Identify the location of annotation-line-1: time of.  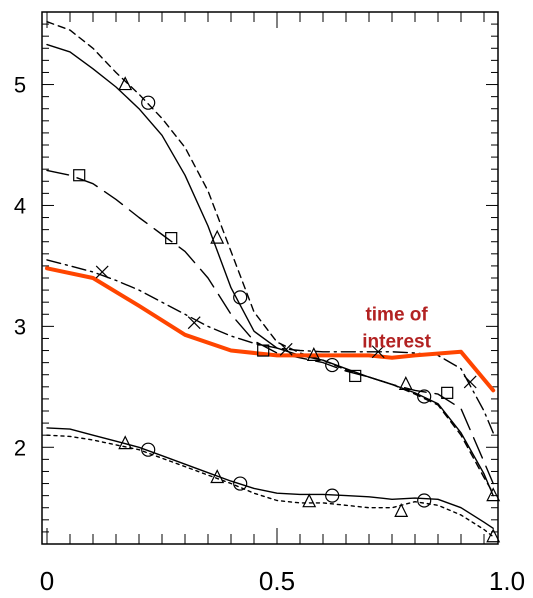
(396, 314).